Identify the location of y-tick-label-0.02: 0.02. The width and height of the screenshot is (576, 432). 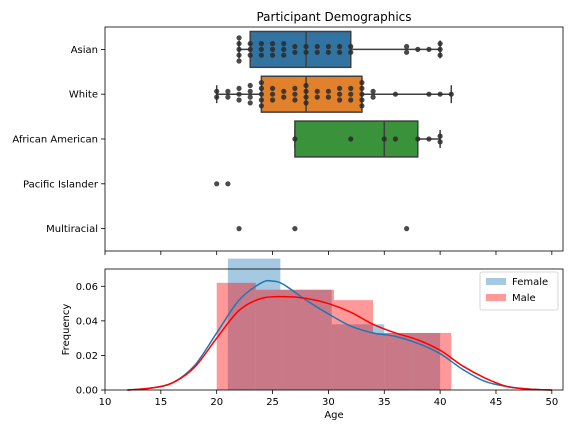
(87, 356).